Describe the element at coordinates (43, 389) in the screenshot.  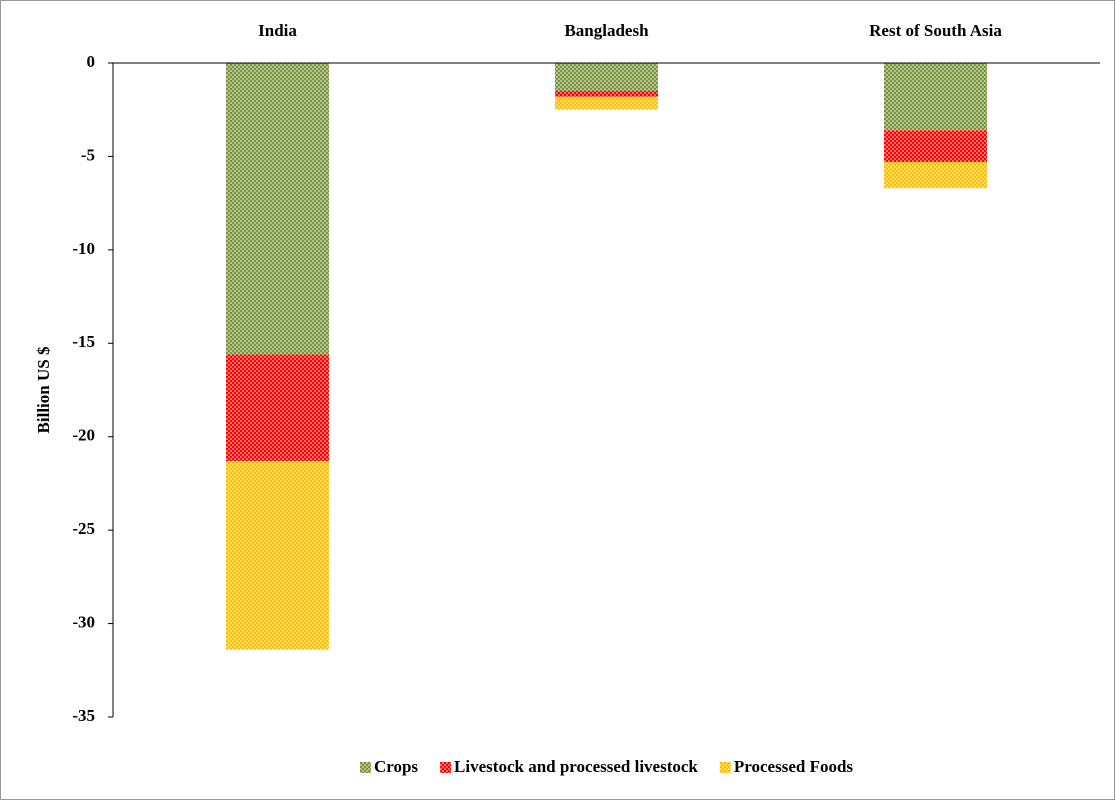
I see `y-axis-title: Billion US $` at that location.